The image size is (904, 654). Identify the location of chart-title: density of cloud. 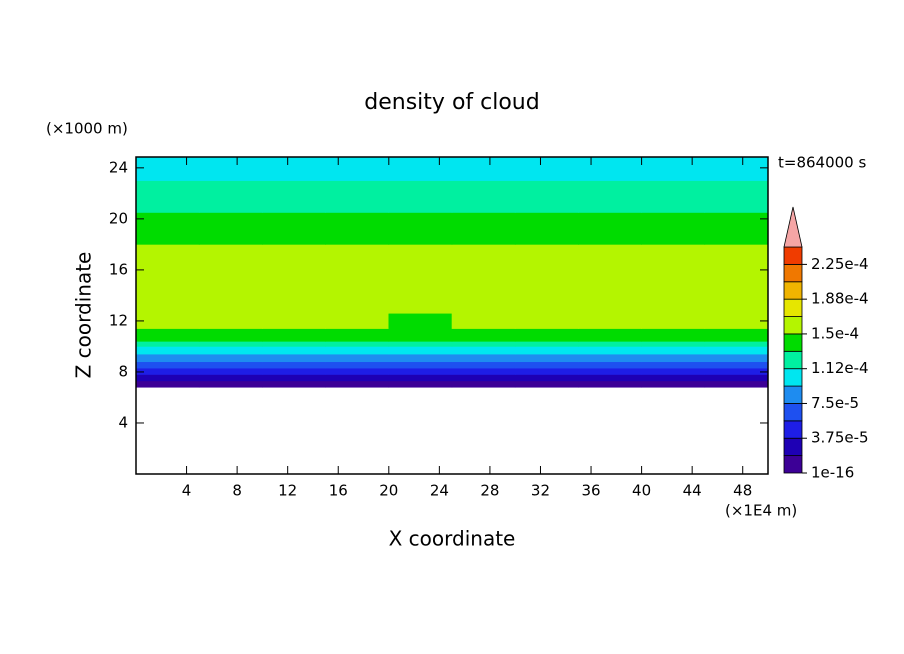
(451, 102).